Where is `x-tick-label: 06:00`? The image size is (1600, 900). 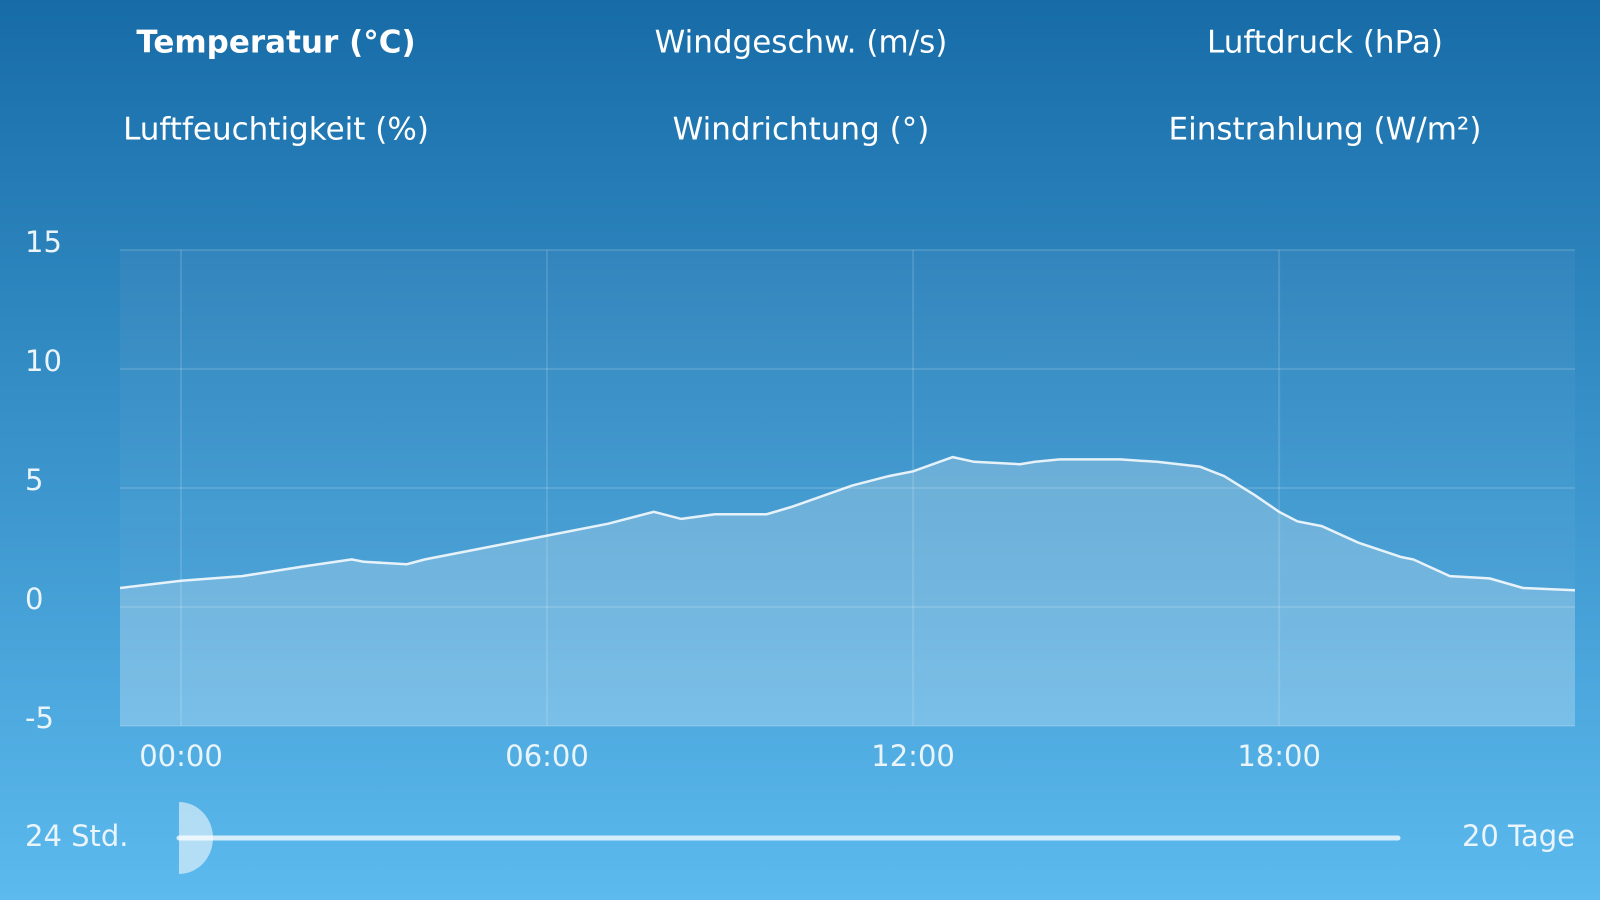 x-tick-label: 06:00 is located at coordinates (547, 756).